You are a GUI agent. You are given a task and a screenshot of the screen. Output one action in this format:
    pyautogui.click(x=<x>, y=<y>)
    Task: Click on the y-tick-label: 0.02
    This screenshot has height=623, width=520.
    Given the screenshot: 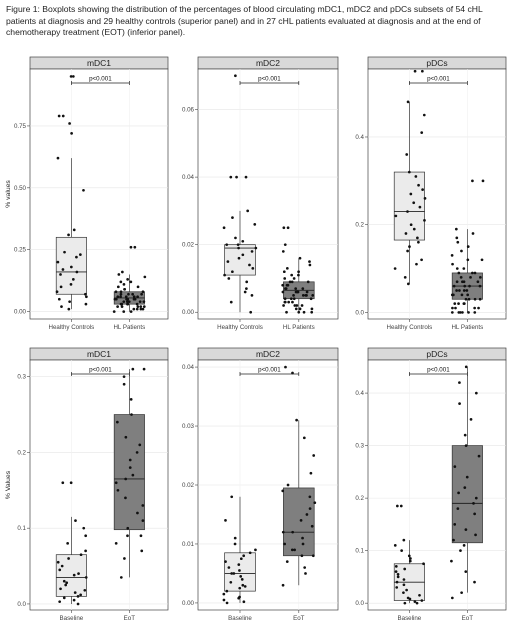 What is the action you would take?
    pyautogui.click(x=188, y=245)
    